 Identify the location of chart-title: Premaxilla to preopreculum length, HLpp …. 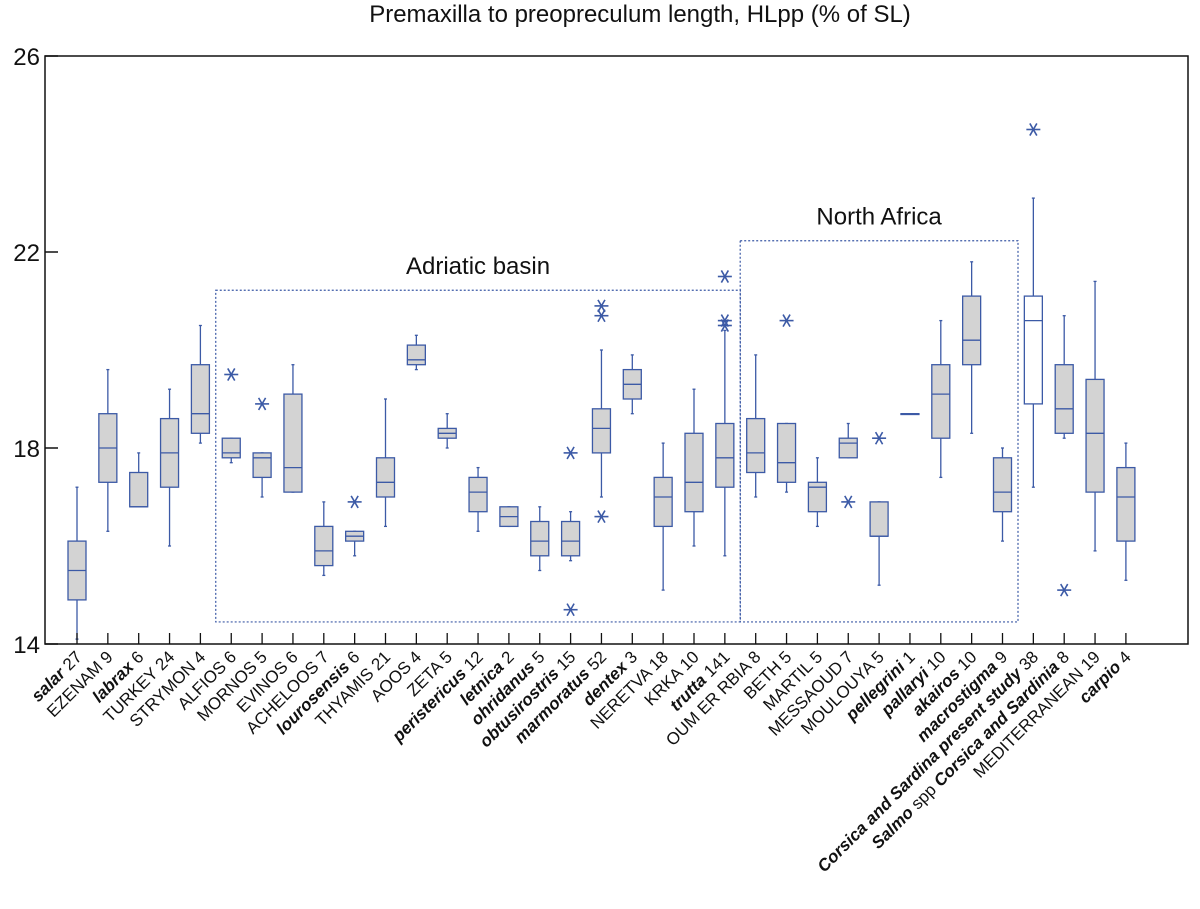
(640, 14).